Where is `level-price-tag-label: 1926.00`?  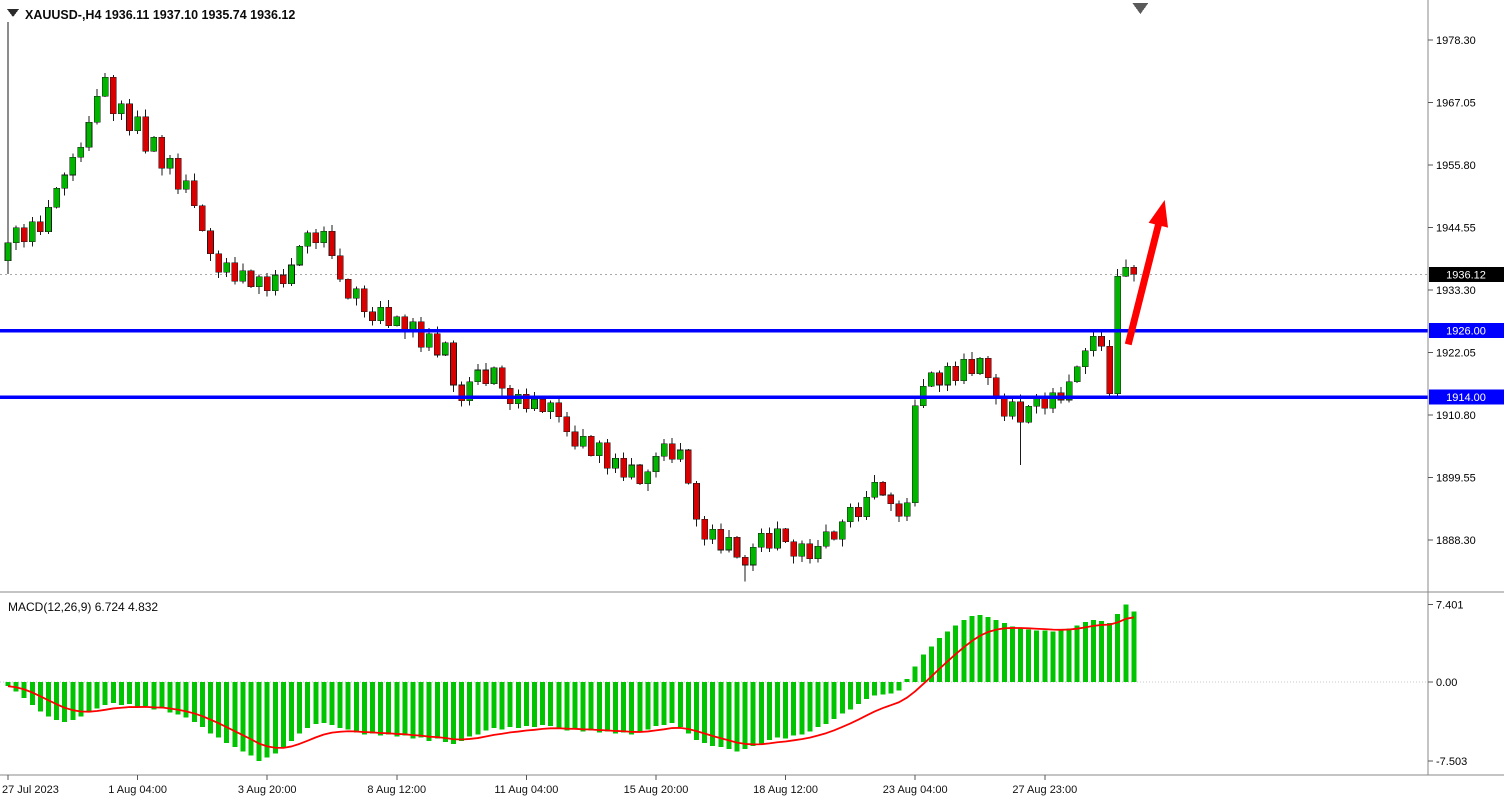 level-price-tag-label: 1926.00 is located at coordinates (1466, 332).